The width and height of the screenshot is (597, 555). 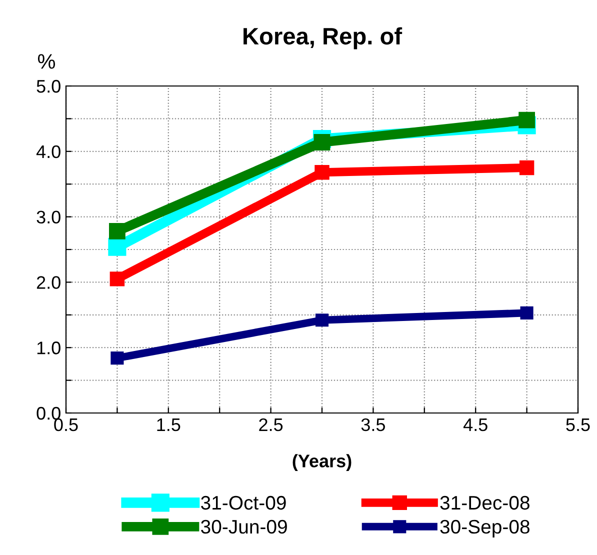 What do you see at coordinates (485, 503) in the screenshot?
I see `legend-label: 31-Dec-08` at bounding box center [485, 503].